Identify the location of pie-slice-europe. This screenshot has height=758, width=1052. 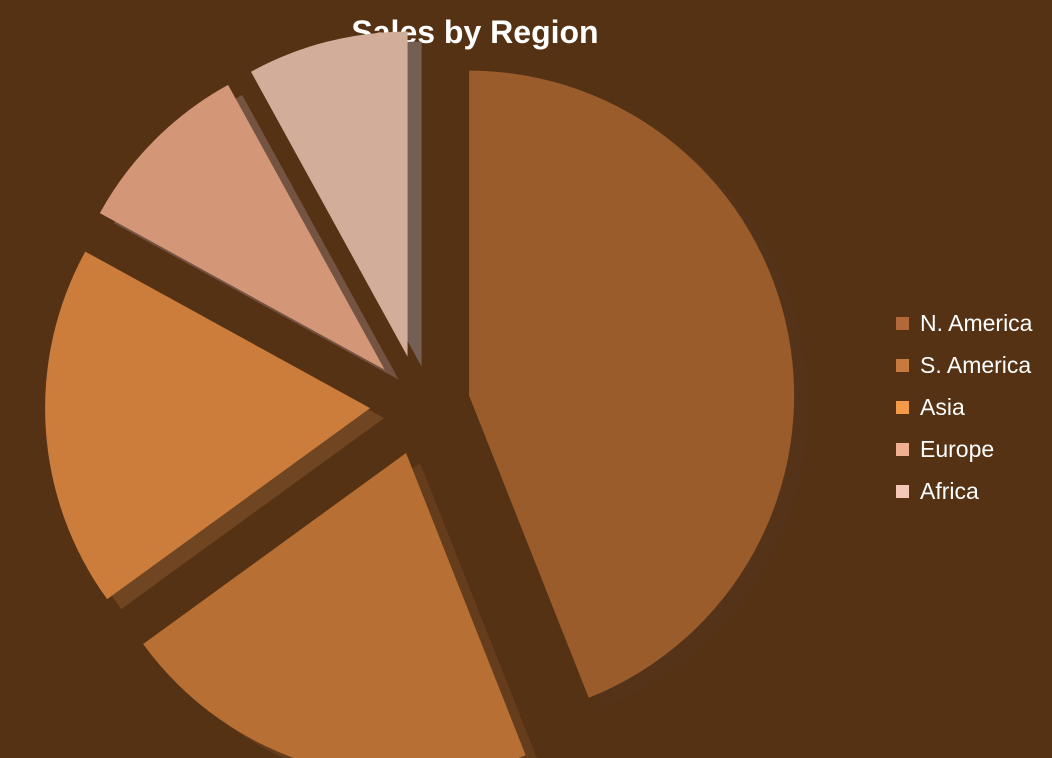
(249, 232).